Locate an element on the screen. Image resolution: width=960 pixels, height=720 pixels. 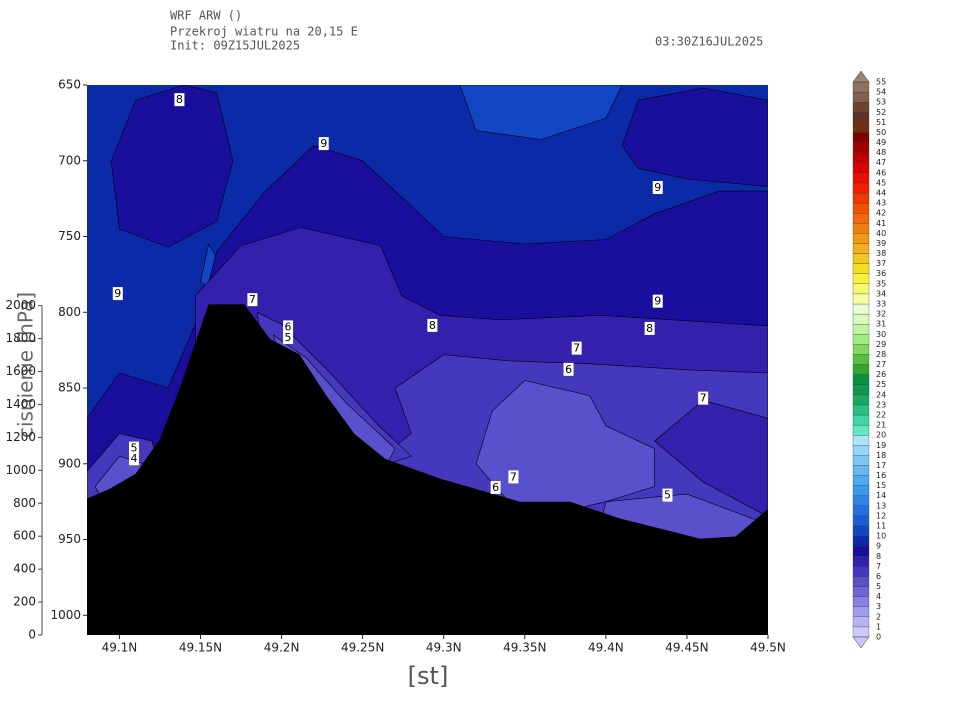
colorbar-label: 2 is located at coordinates (878, 616).